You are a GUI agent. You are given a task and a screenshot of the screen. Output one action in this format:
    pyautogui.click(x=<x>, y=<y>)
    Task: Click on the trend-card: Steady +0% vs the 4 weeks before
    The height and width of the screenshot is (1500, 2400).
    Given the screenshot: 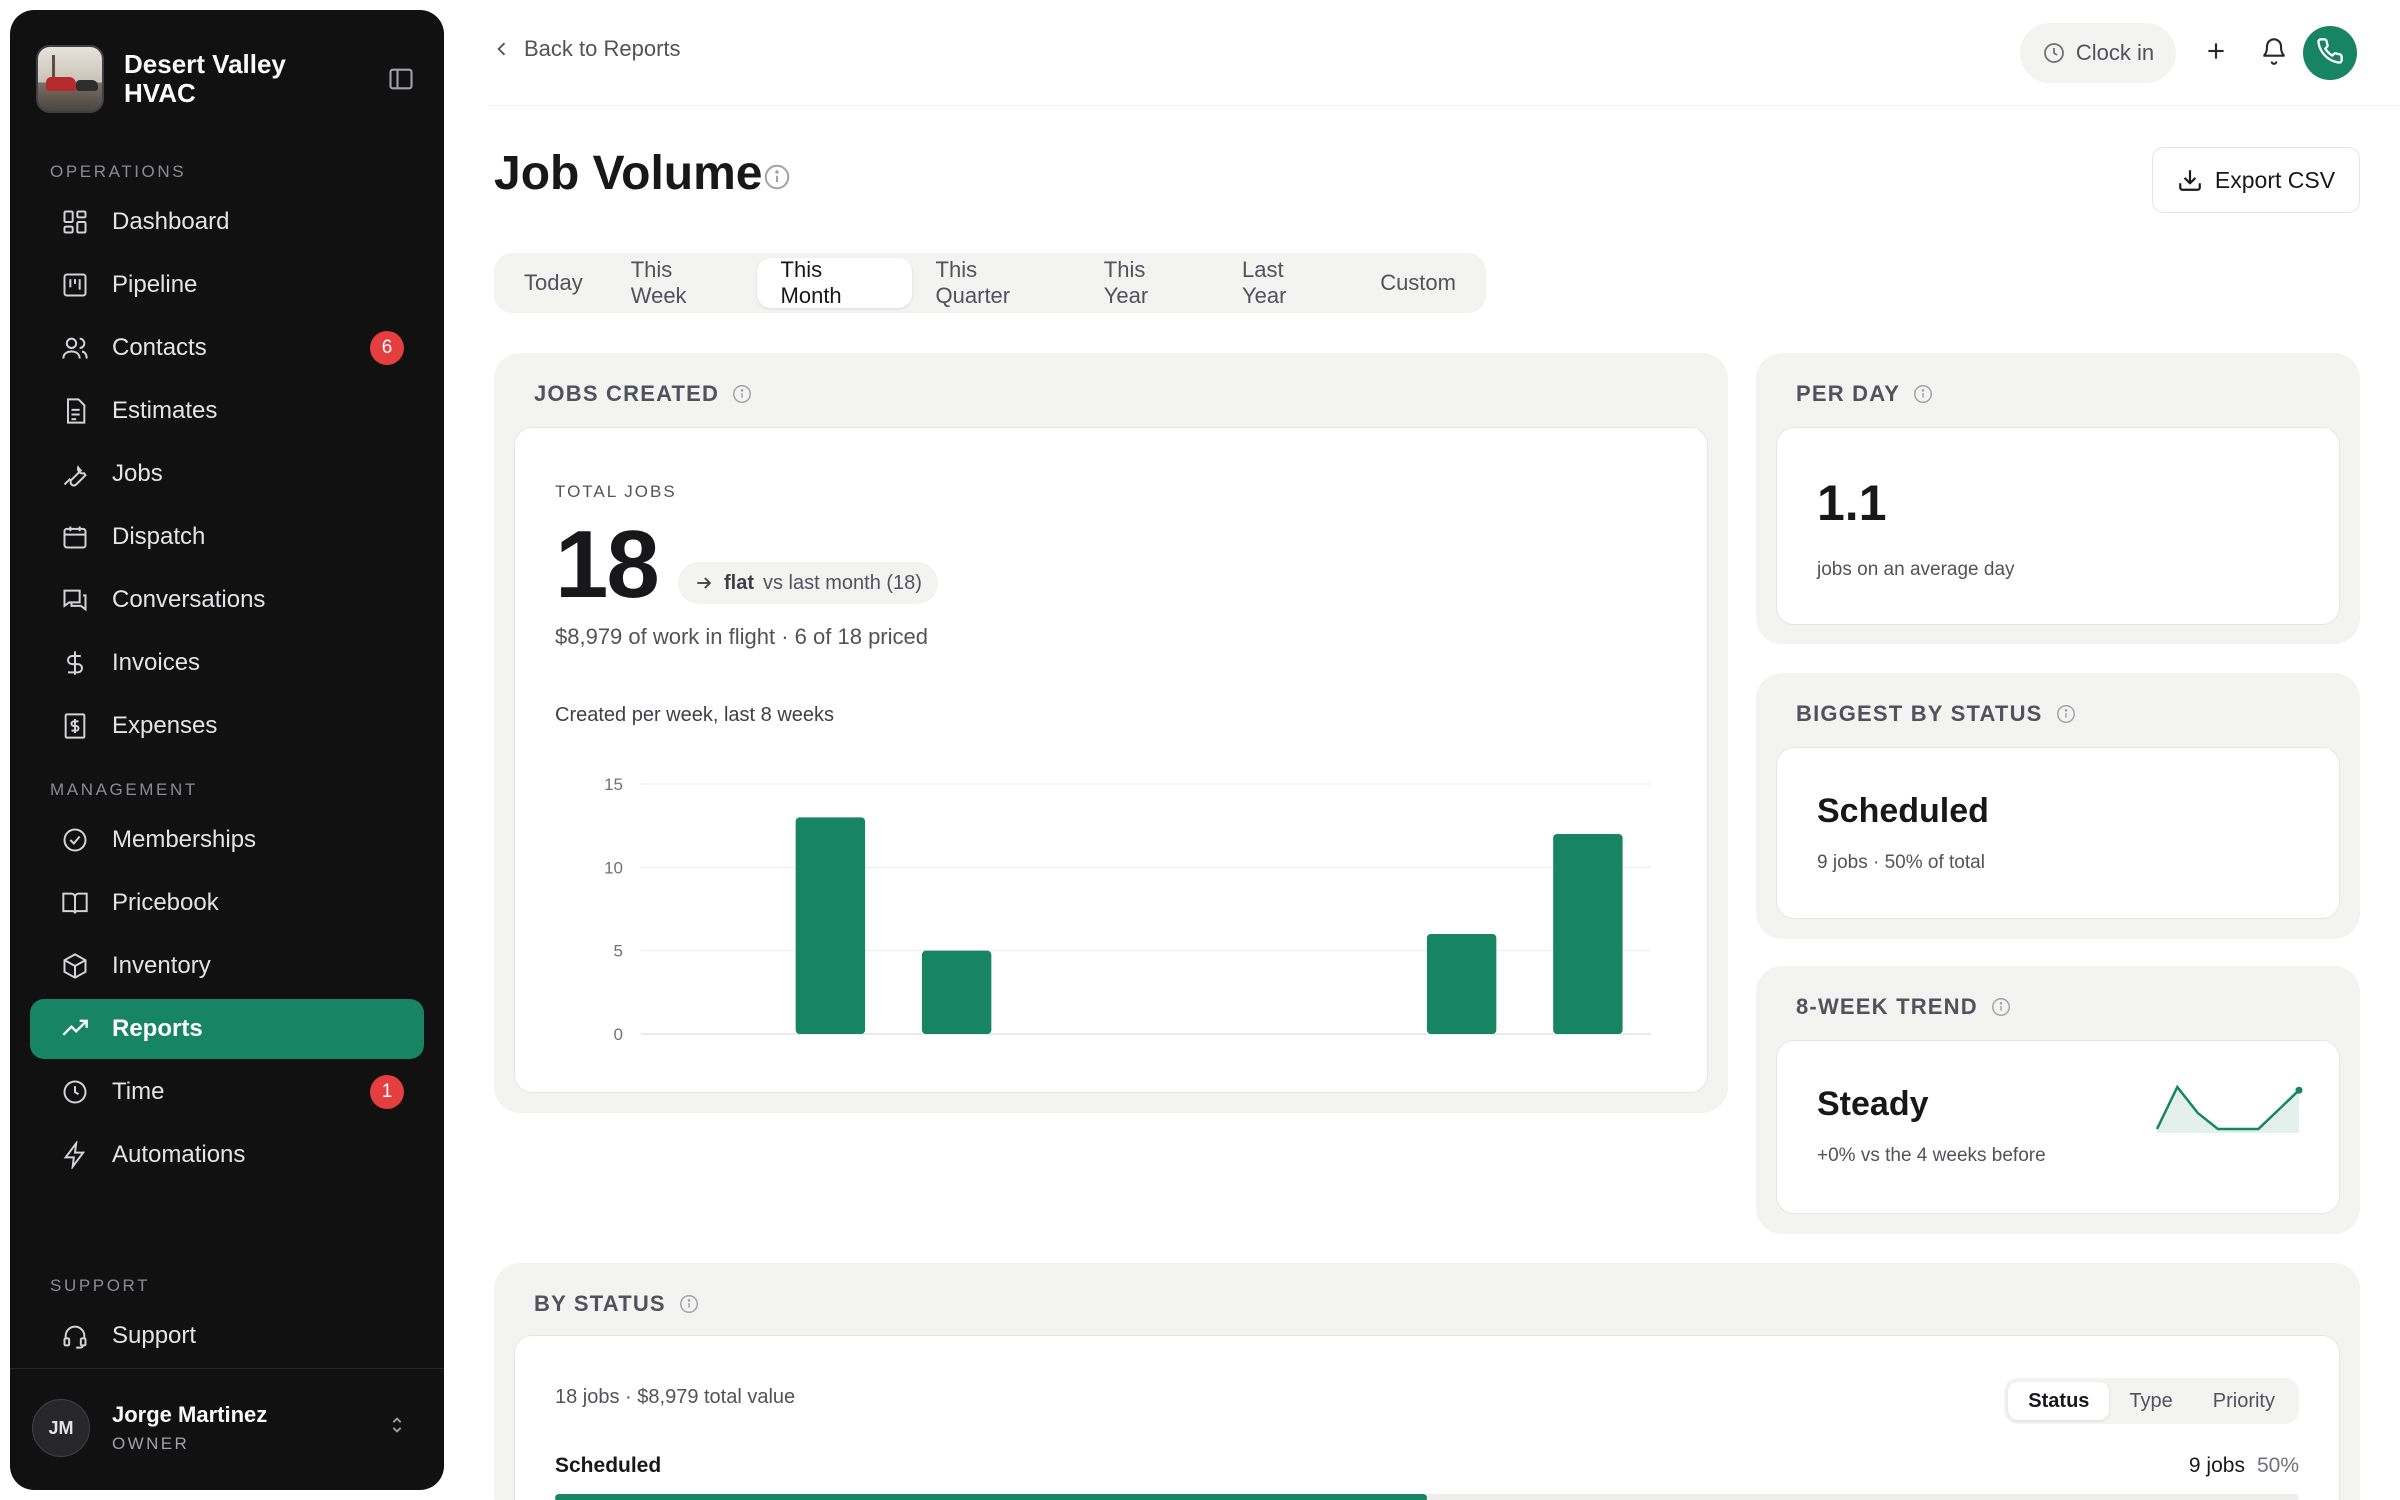 What is the action you would take?
    pyautogui.click(x=2058, y=1127)
    